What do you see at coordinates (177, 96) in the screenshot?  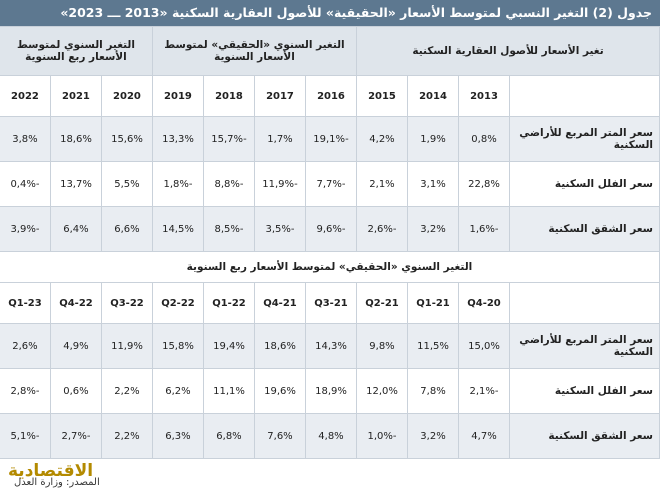 I see `column-header: 2019` at bounding box center [177, 96].